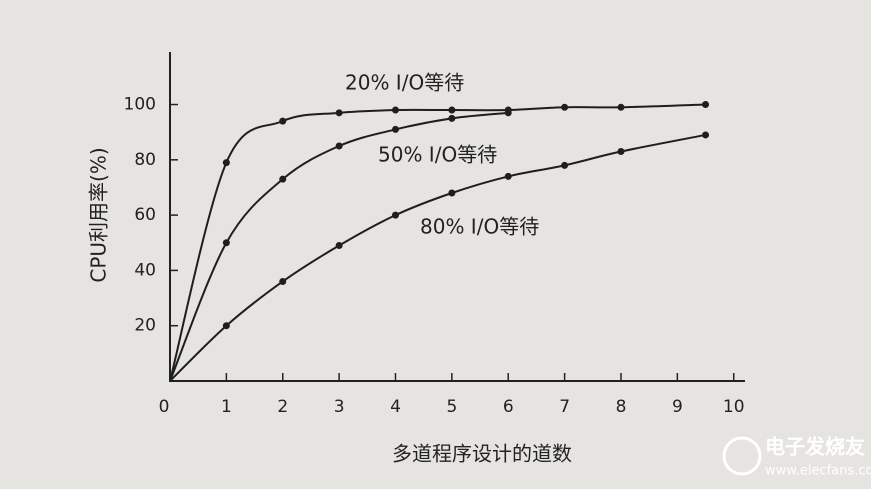  What do you see at coordinates (815, 447) in the screenshot?
I see `watermark-text: 电子发烧友` at bounding box center [815, 447].